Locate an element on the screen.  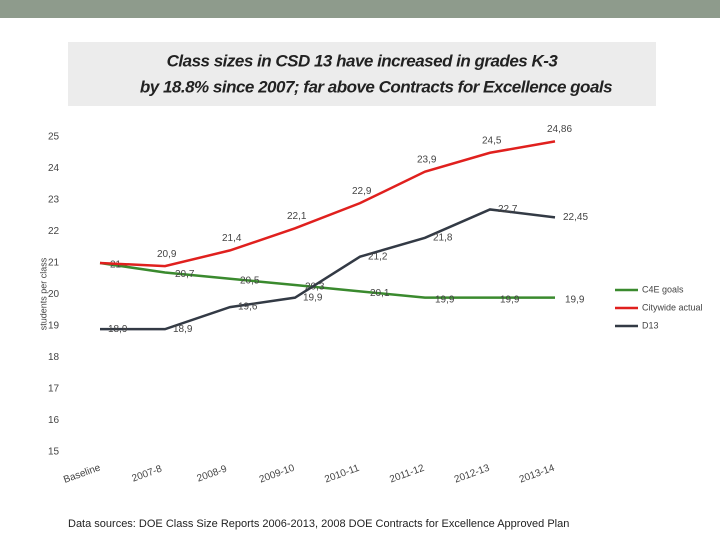
data-label: 20,7 is located at coordinates (185, 274).